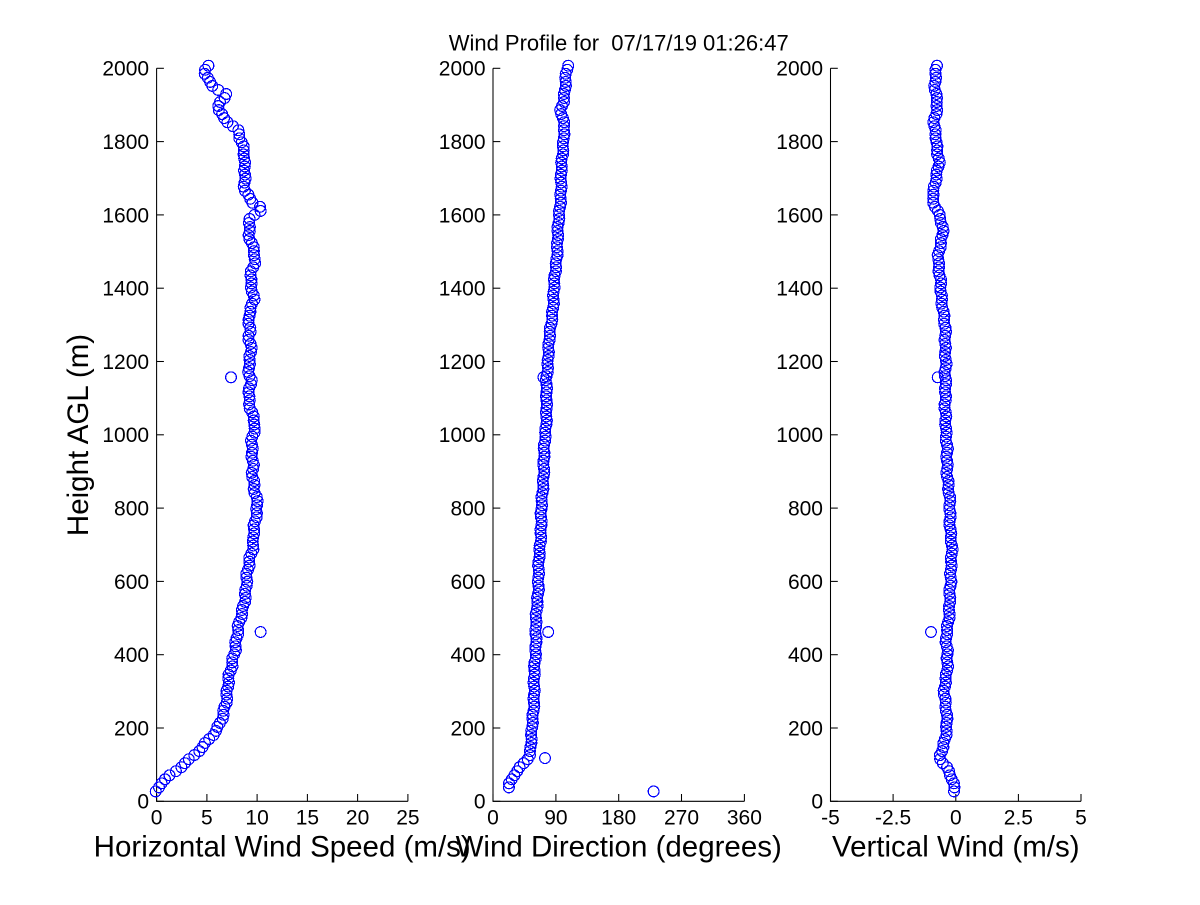 This screenshot has height=905, width=1200. I want to click on svg-text: 20, so click(357, 818).